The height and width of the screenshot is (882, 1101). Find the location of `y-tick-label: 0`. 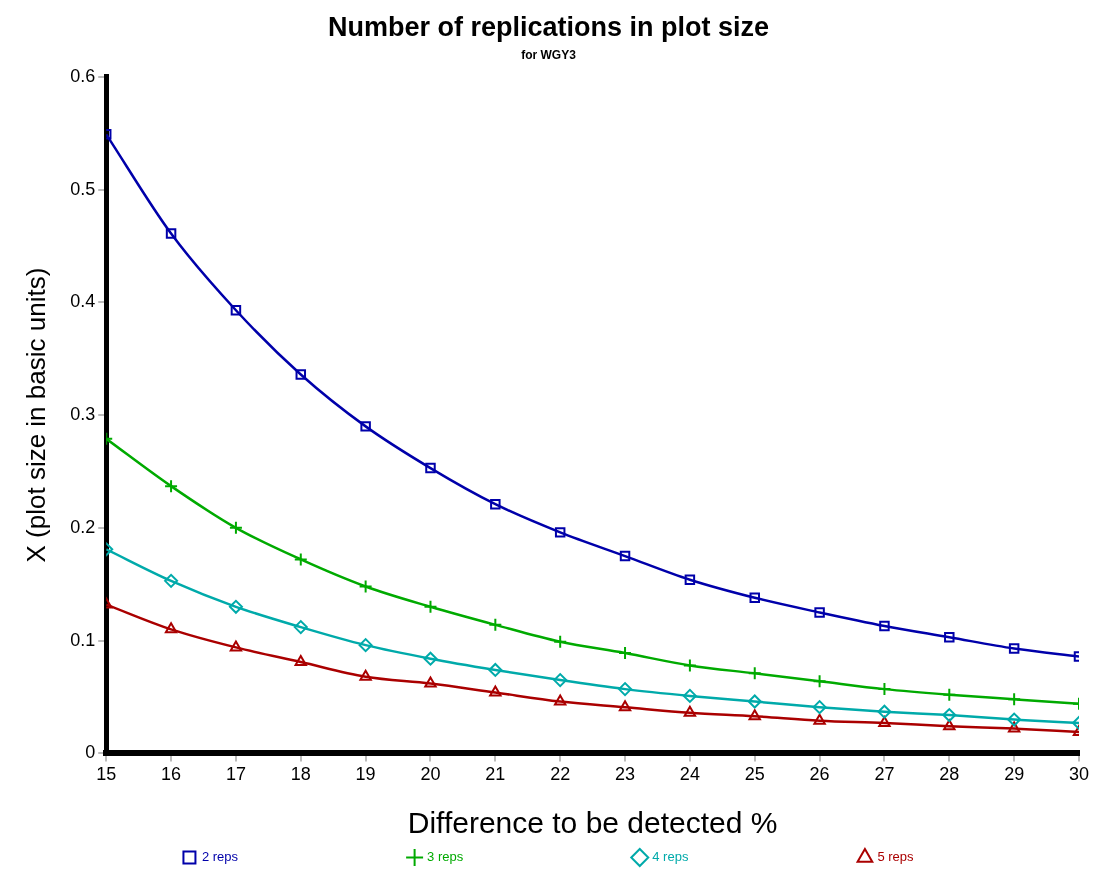

y-tick-label: 0 is located at coordinates (90, 752).